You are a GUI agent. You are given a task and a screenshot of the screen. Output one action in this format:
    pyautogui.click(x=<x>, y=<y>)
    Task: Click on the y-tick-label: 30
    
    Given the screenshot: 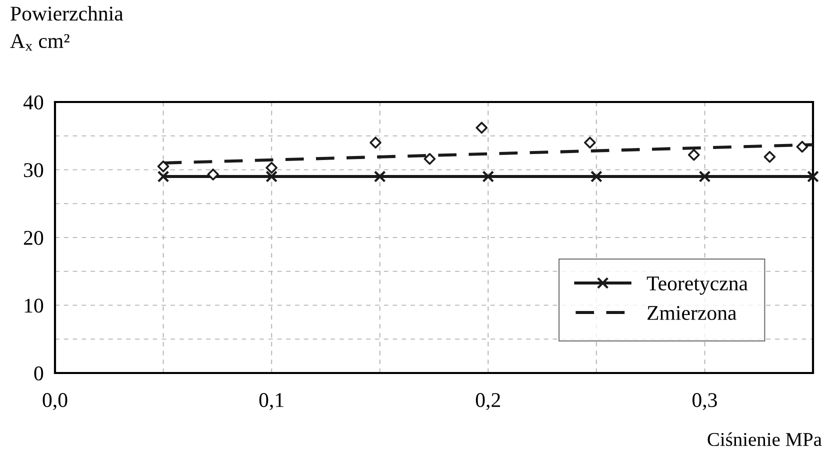 What is the action you would take?
    pyautogui.click(x=34, y=170)
    